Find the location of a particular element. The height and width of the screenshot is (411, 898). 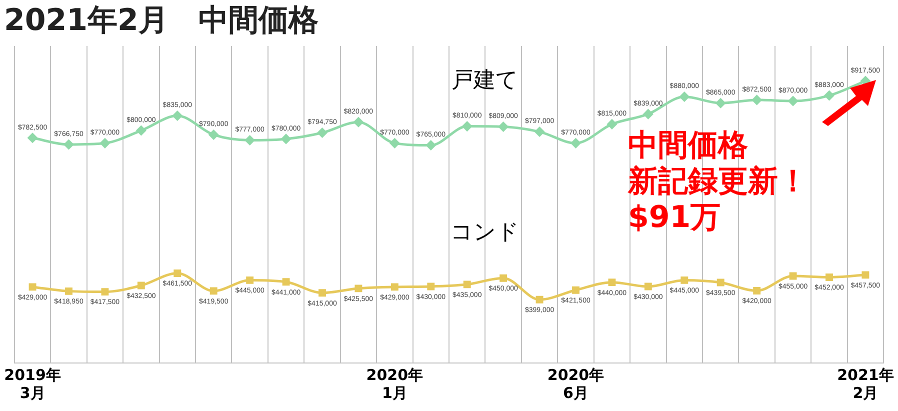

x-tick-label: 2020年 1月 is located at coordinates (395, 384).